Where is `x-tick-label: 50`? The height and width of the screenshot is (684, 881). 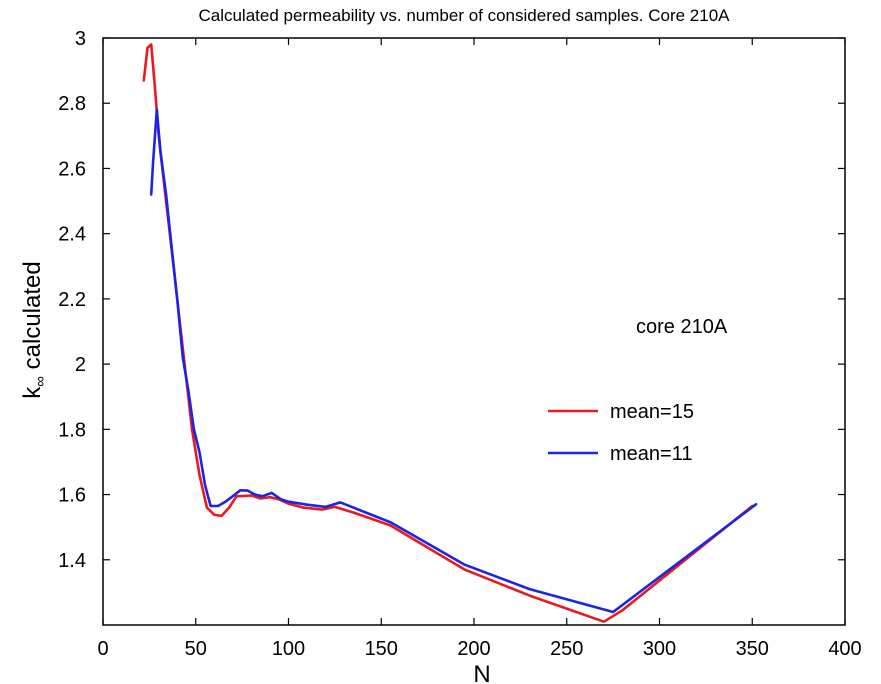 x-tick-label: 50 is located at coordinates (196, 649).